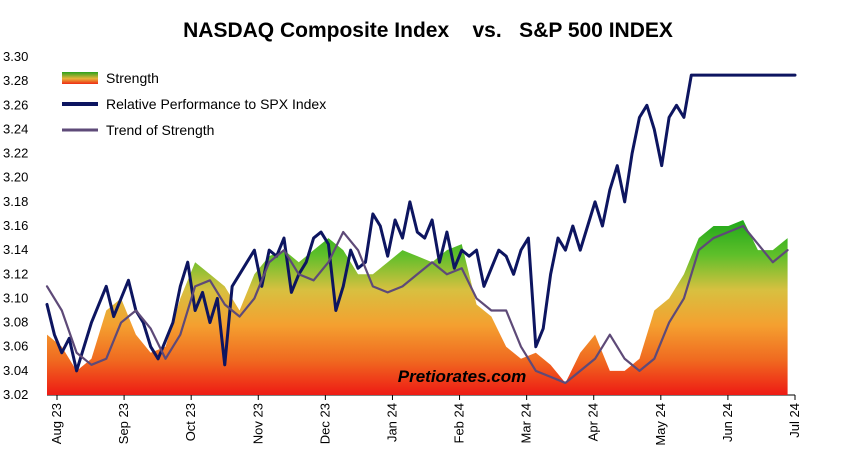 Image resolution: width=853 pixels, height=466 pixels. I want to click on legend-label-relative: Relative Performance to SPX Index, so click(216, 104).